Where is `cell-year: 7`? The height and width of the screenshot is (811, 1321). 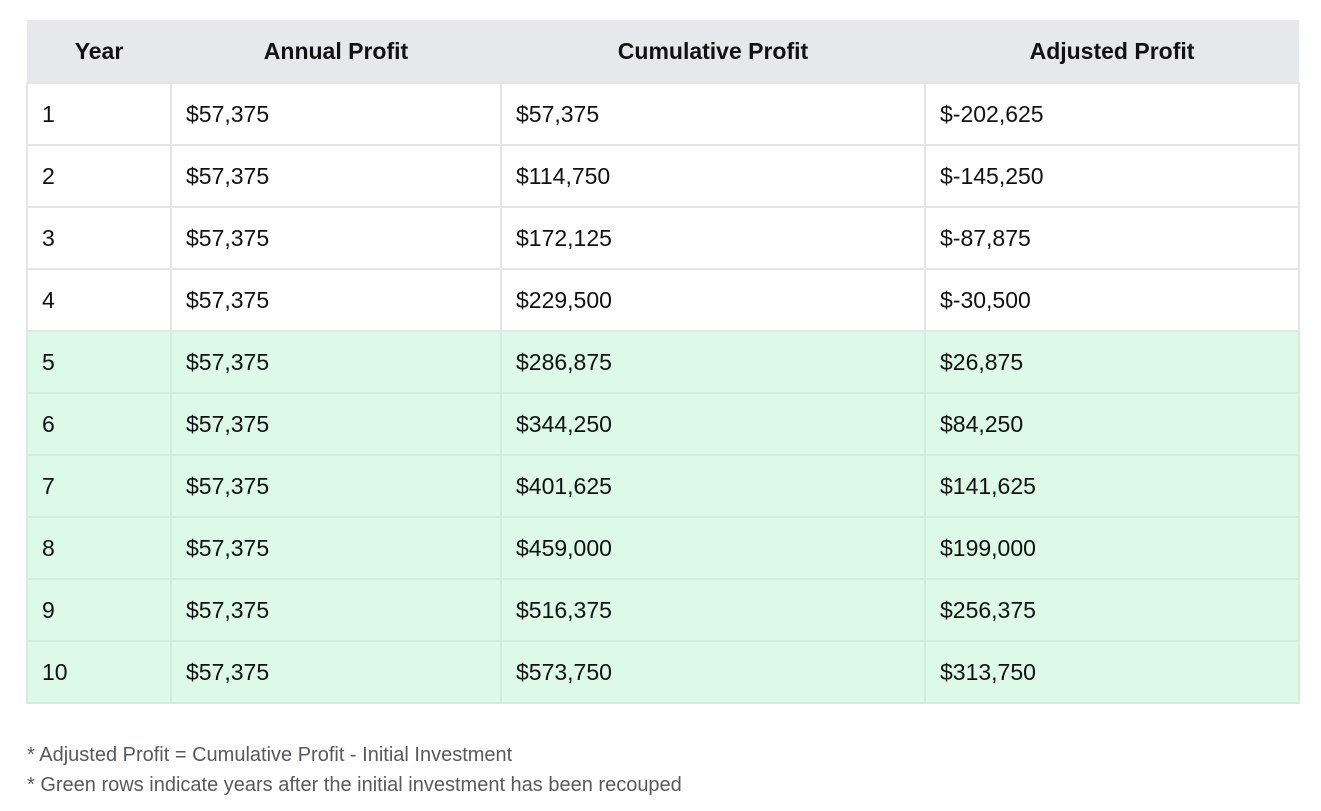 cell-year: 7 is located at coordinates (99, 486).